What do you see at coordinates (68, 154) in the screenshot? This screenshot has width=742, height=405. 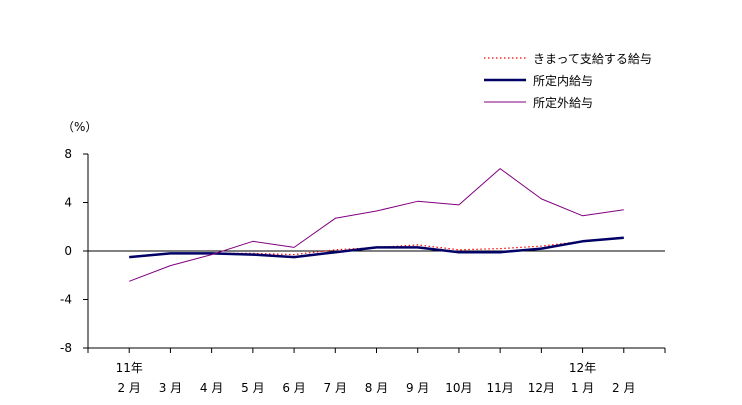 I see `y-tick-label: 8` at bounding box center [68, 154].